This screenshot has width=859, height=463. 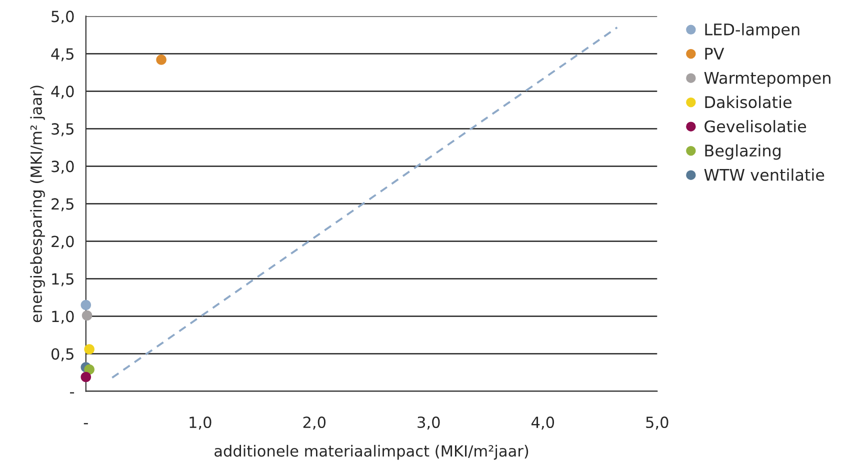 I want to click on x-tick-label: 4,0, so click(x=542, y=423).